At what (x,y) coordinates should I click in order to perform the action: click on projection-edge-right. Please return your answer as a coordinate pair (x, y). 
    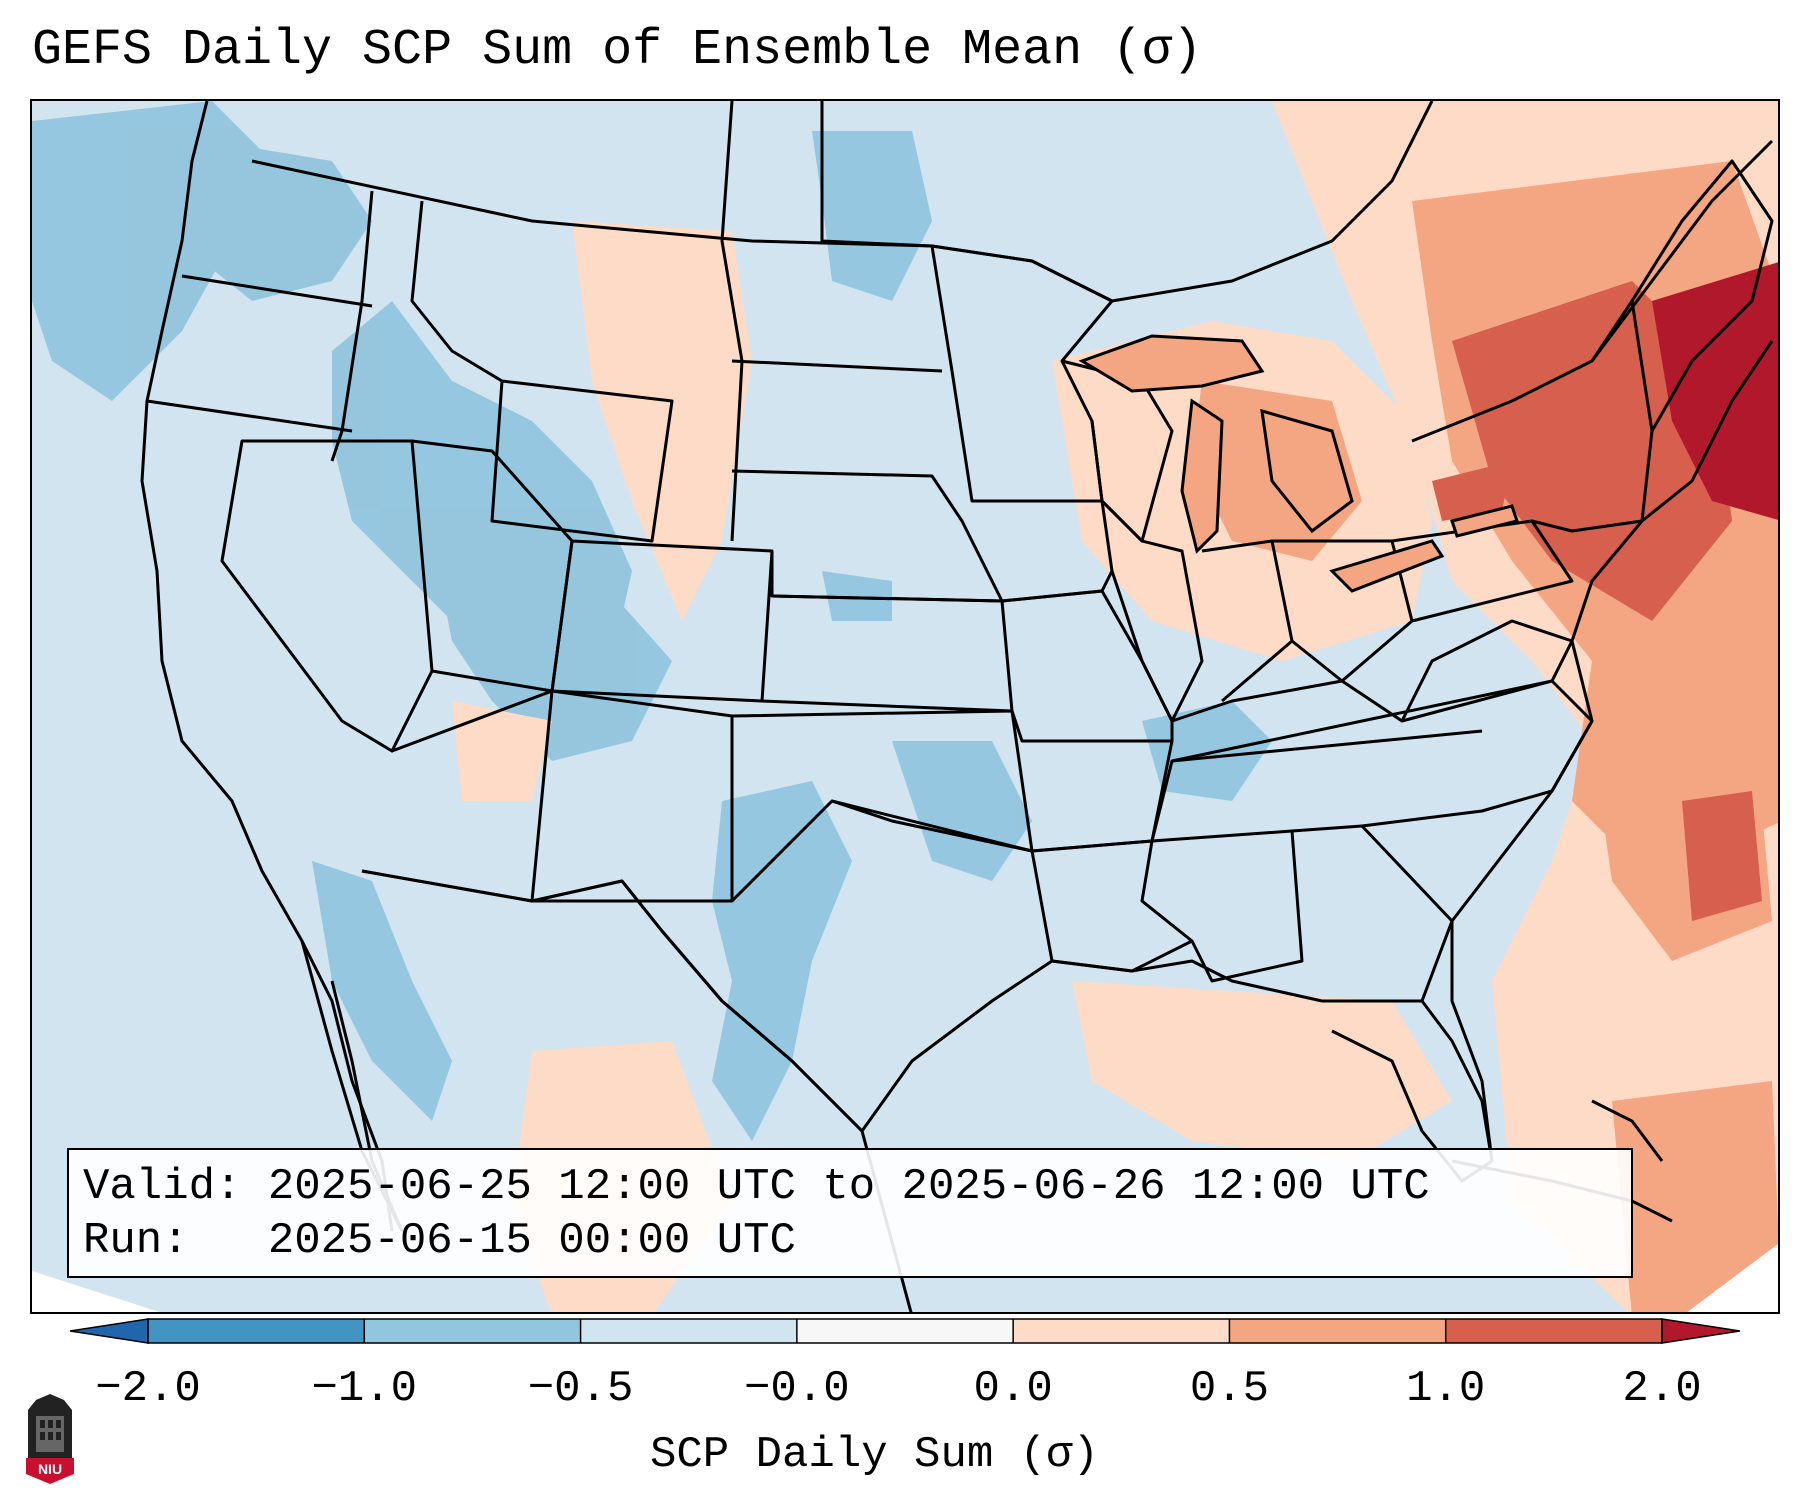
    Looking at the image, I should click on (1732, 1278).